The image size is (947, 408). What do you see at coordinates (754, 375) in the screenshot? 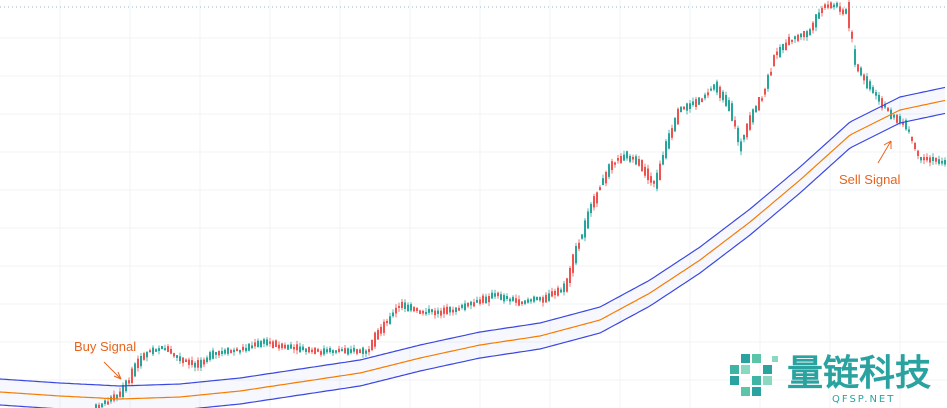
I see `qfsp-logo-icon` at bounding box center [754, 375].